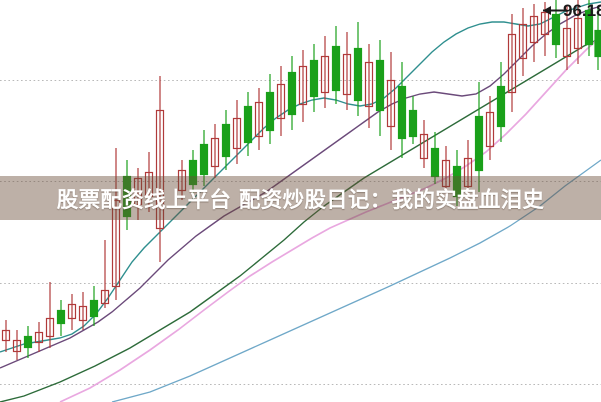  I want to click on price-annotation-label: 96.18, so click(582, 10).